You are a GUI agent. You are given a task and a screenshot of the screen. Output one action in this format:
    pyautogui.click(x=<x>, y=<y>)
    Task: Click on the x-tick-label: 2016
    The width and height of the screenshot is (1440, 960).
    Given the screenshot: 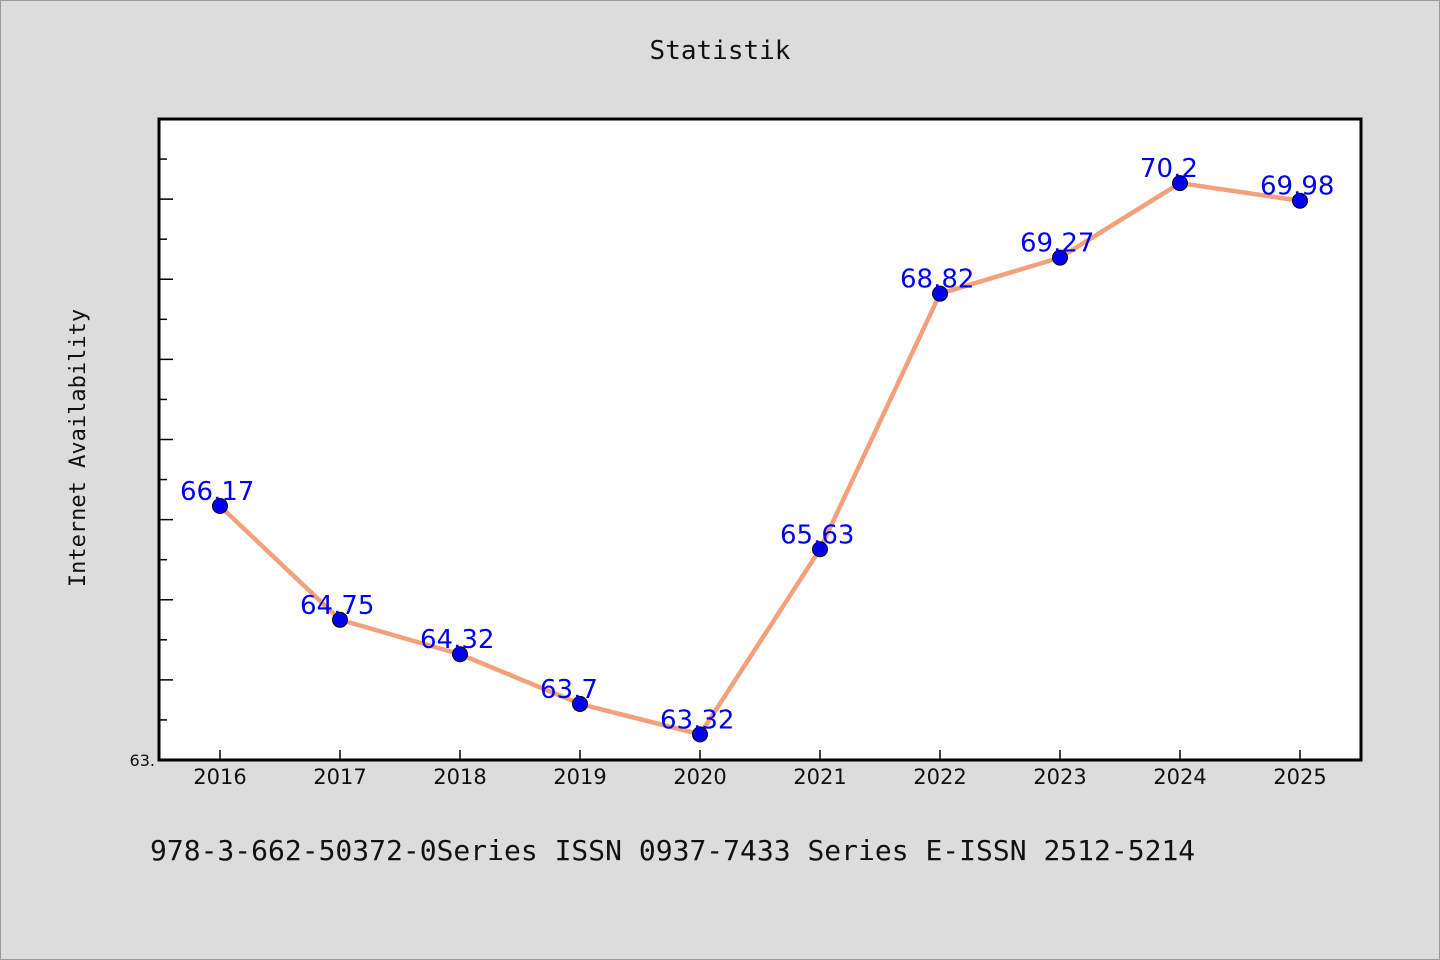 What is the action you would take?
    pyautogui.click(x=219, y=777)
    